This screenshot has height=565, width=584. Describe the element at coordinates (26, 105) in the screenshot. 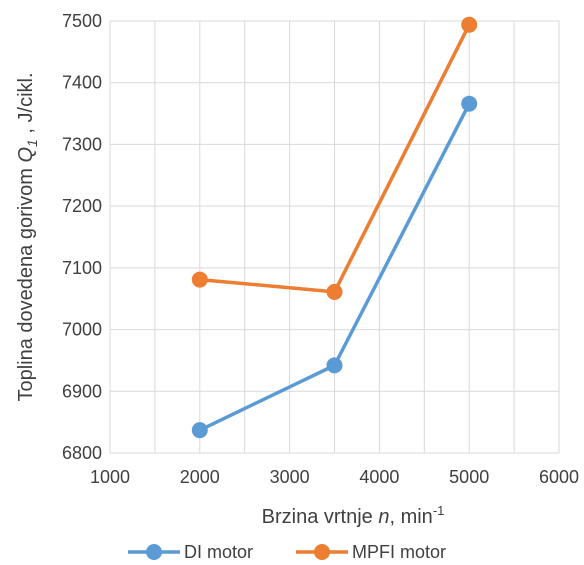

I see `y-axis-title-suffix: , J/cikl.` at that location.